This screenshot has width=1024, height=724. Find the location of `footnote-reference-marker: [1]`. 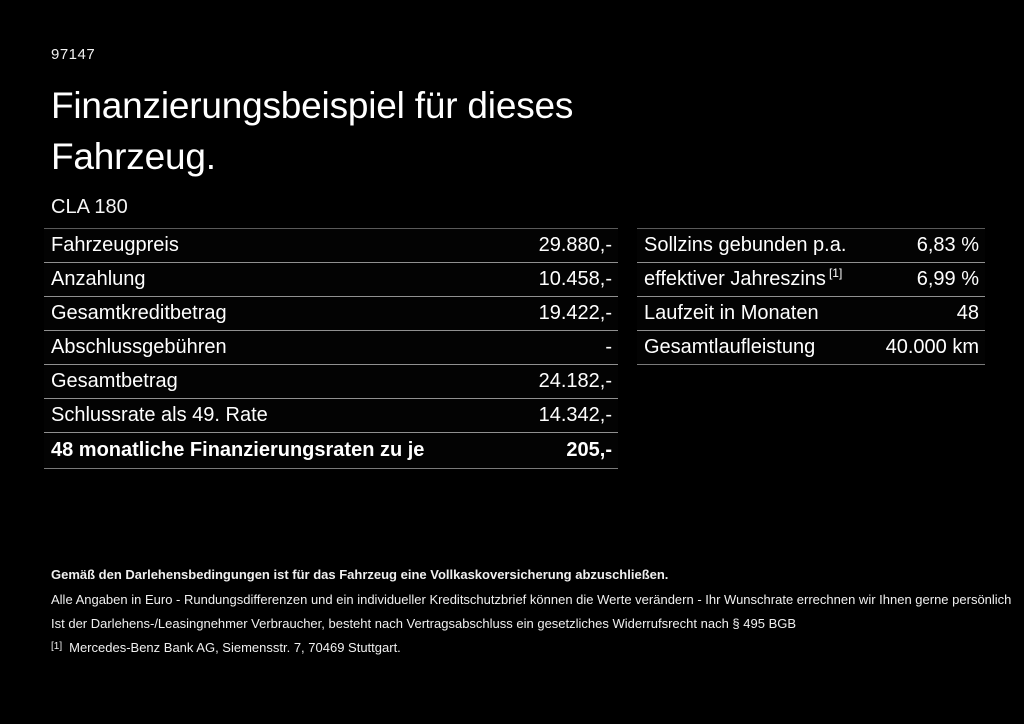

footnote-reference-marker: [1] is located at coordinates (835, 273).